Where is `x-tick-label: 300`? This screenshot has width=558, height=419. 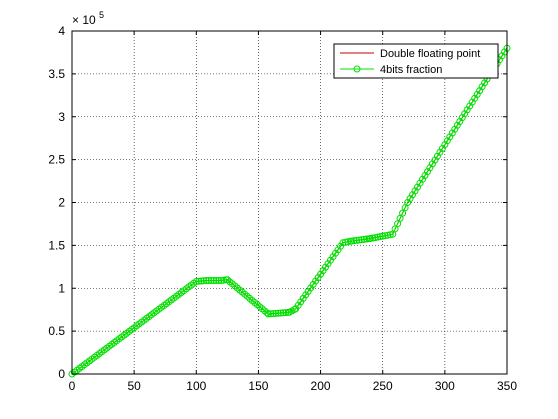 x-tick-label: 300 is located at coordinates (445, 386).